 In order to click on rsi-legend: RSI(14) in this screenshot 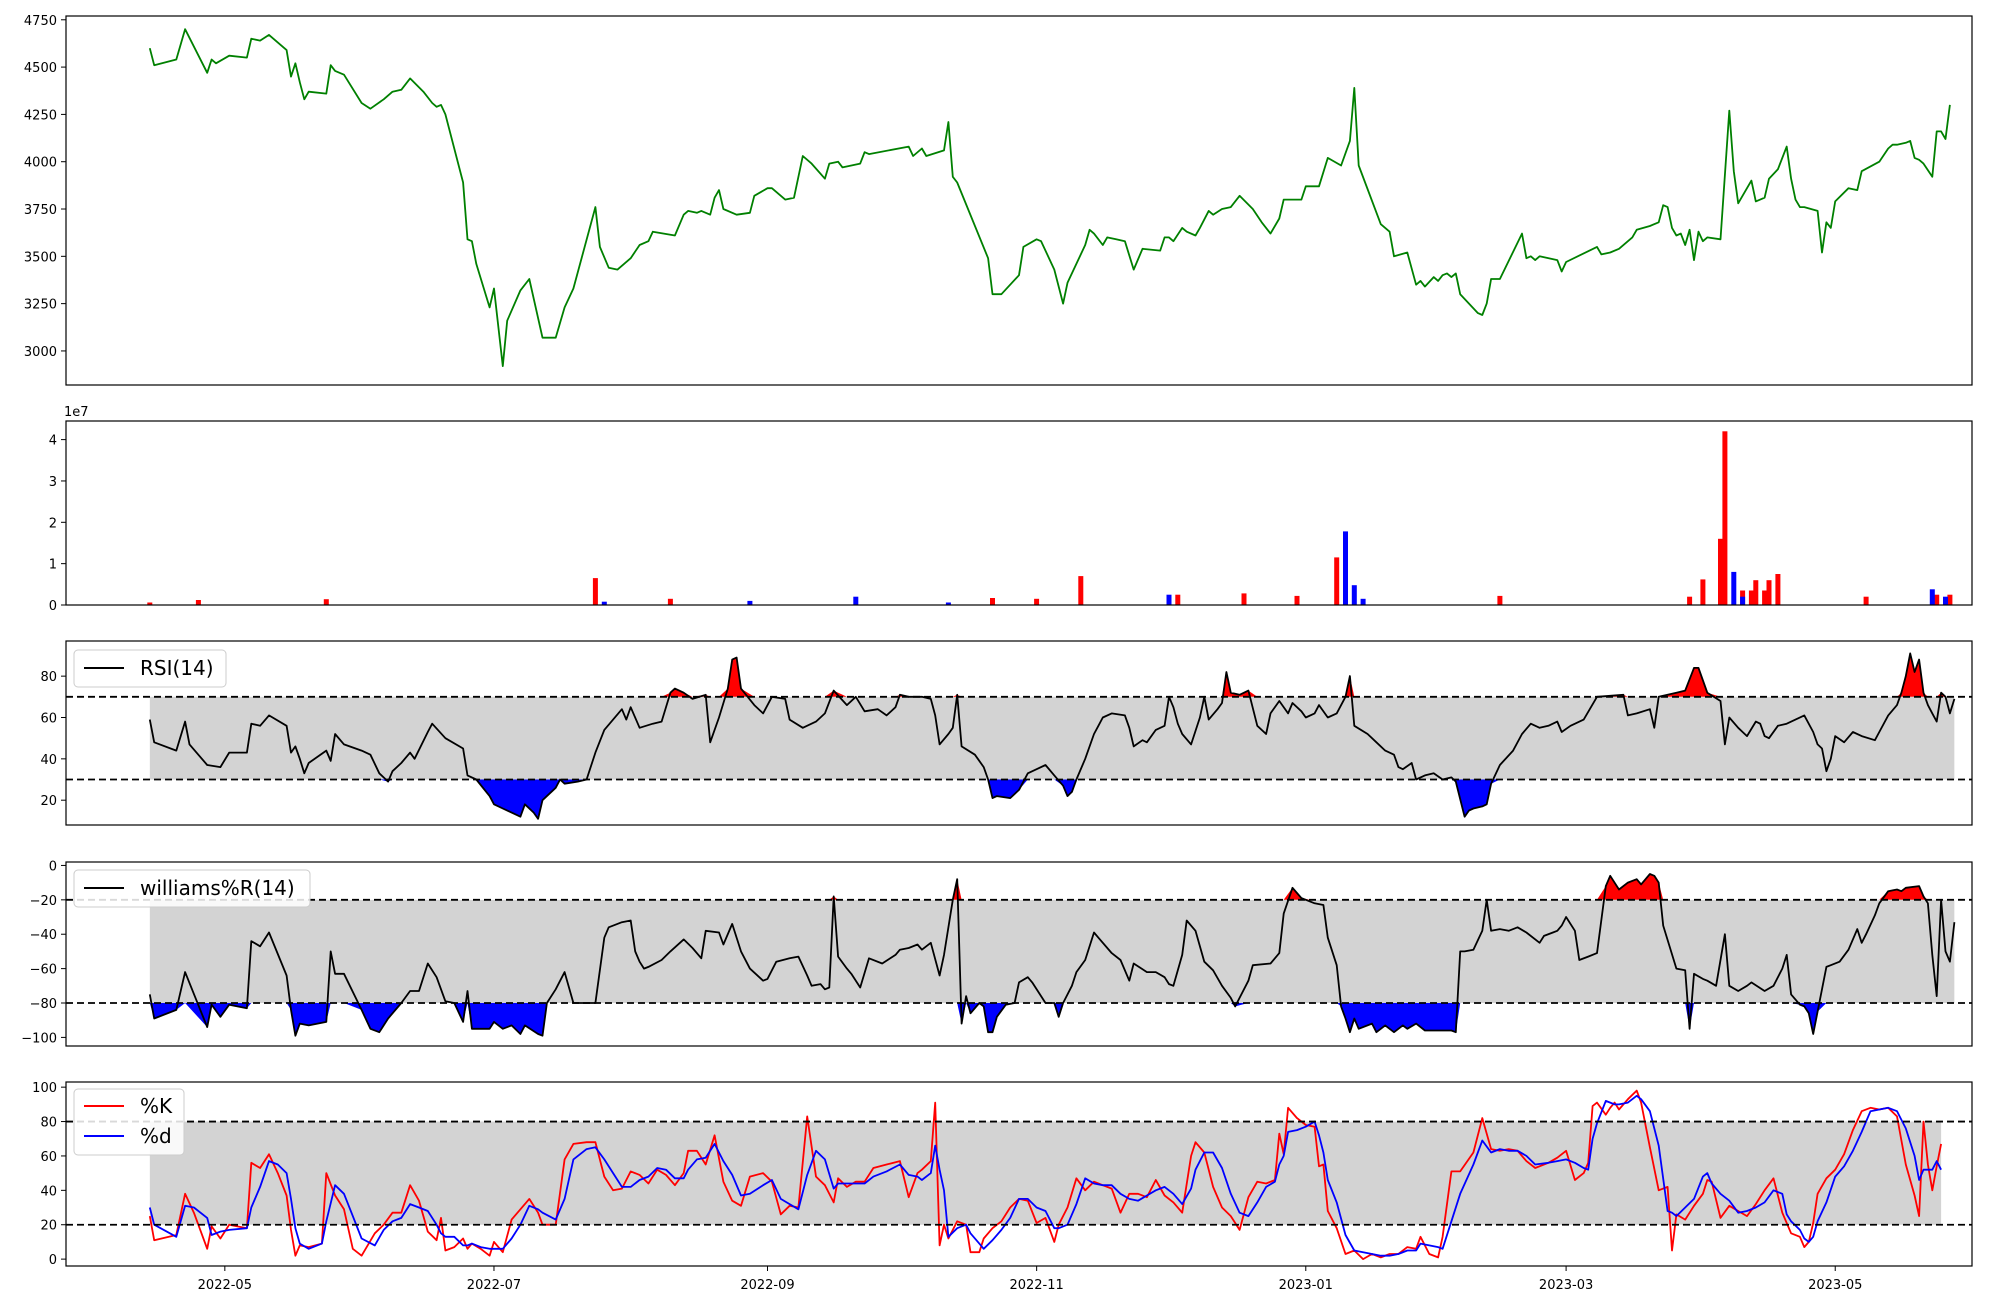, I will do `click(150, 668)`.